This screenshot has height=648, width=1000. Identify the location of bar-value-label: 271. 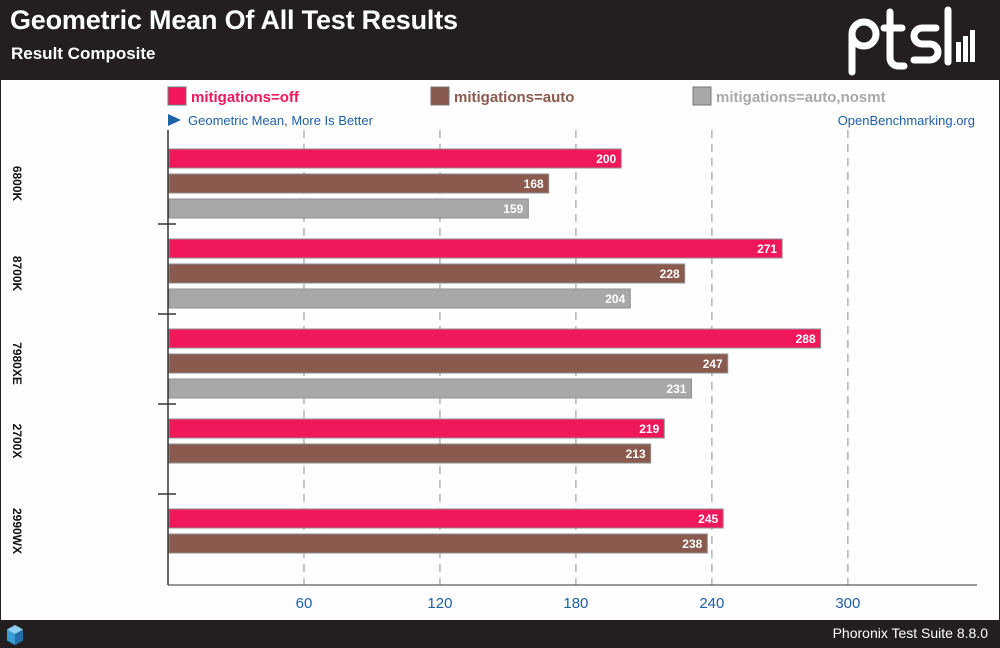
(767, 249).